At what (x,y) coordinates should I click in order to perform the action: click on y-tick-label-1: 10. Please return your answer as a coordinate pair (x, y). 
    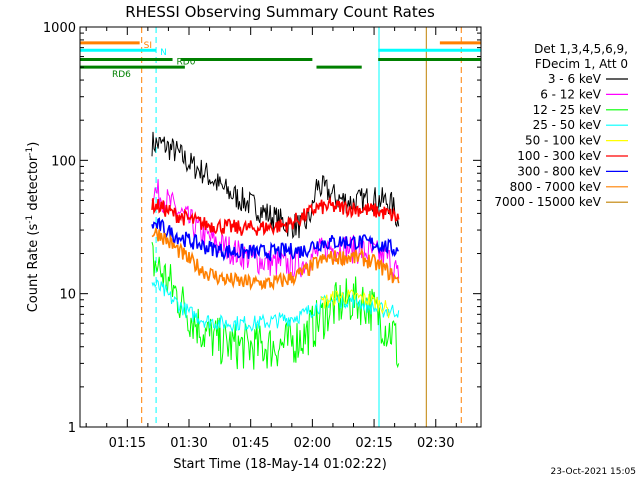
    Looking at the image, I should click on (67, 295).